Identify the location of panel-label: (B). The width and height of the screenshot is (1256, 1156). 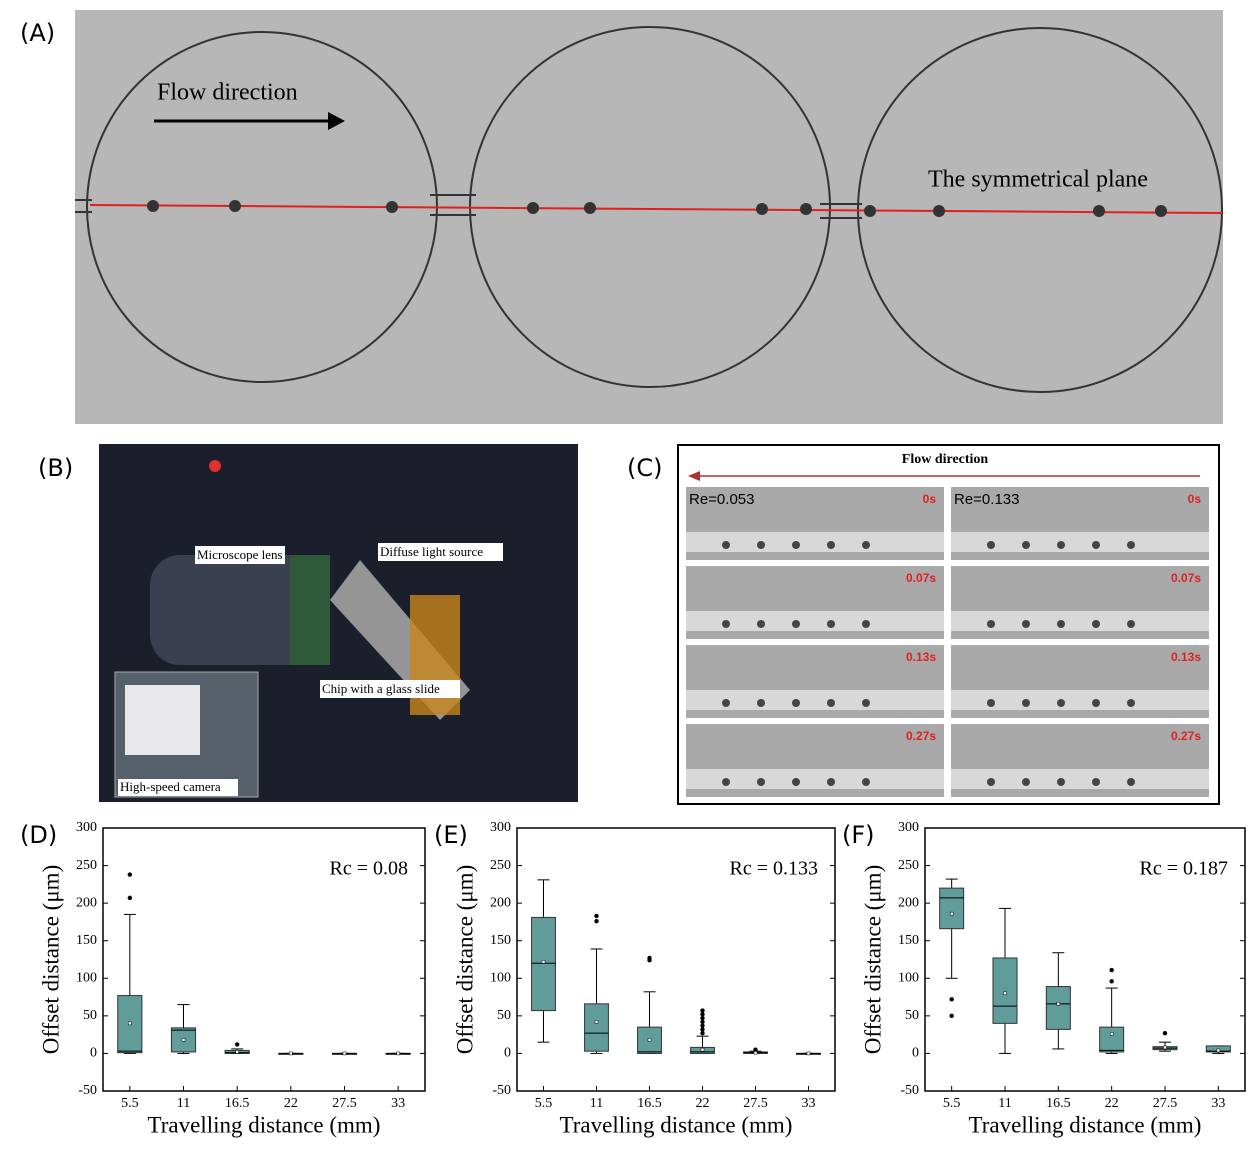
(55, 468).